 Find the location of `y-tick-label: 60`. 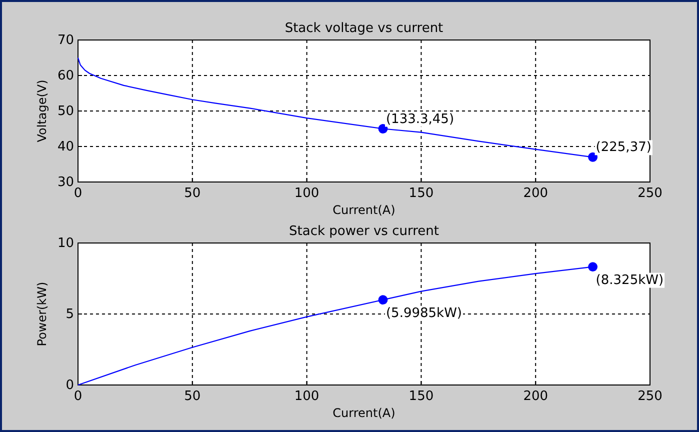

y-tick-label: 60 is located at coordinates (65, 76).